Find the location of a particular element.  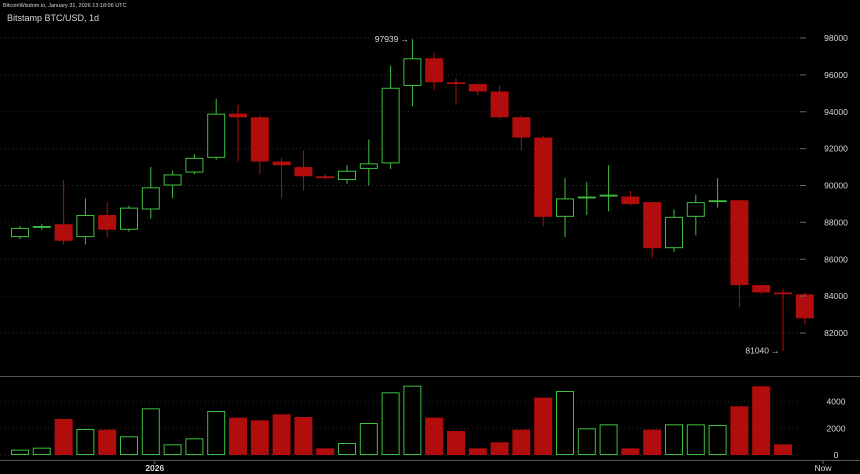

time-tick-label: 2026 is located at coordinates (154, 468).